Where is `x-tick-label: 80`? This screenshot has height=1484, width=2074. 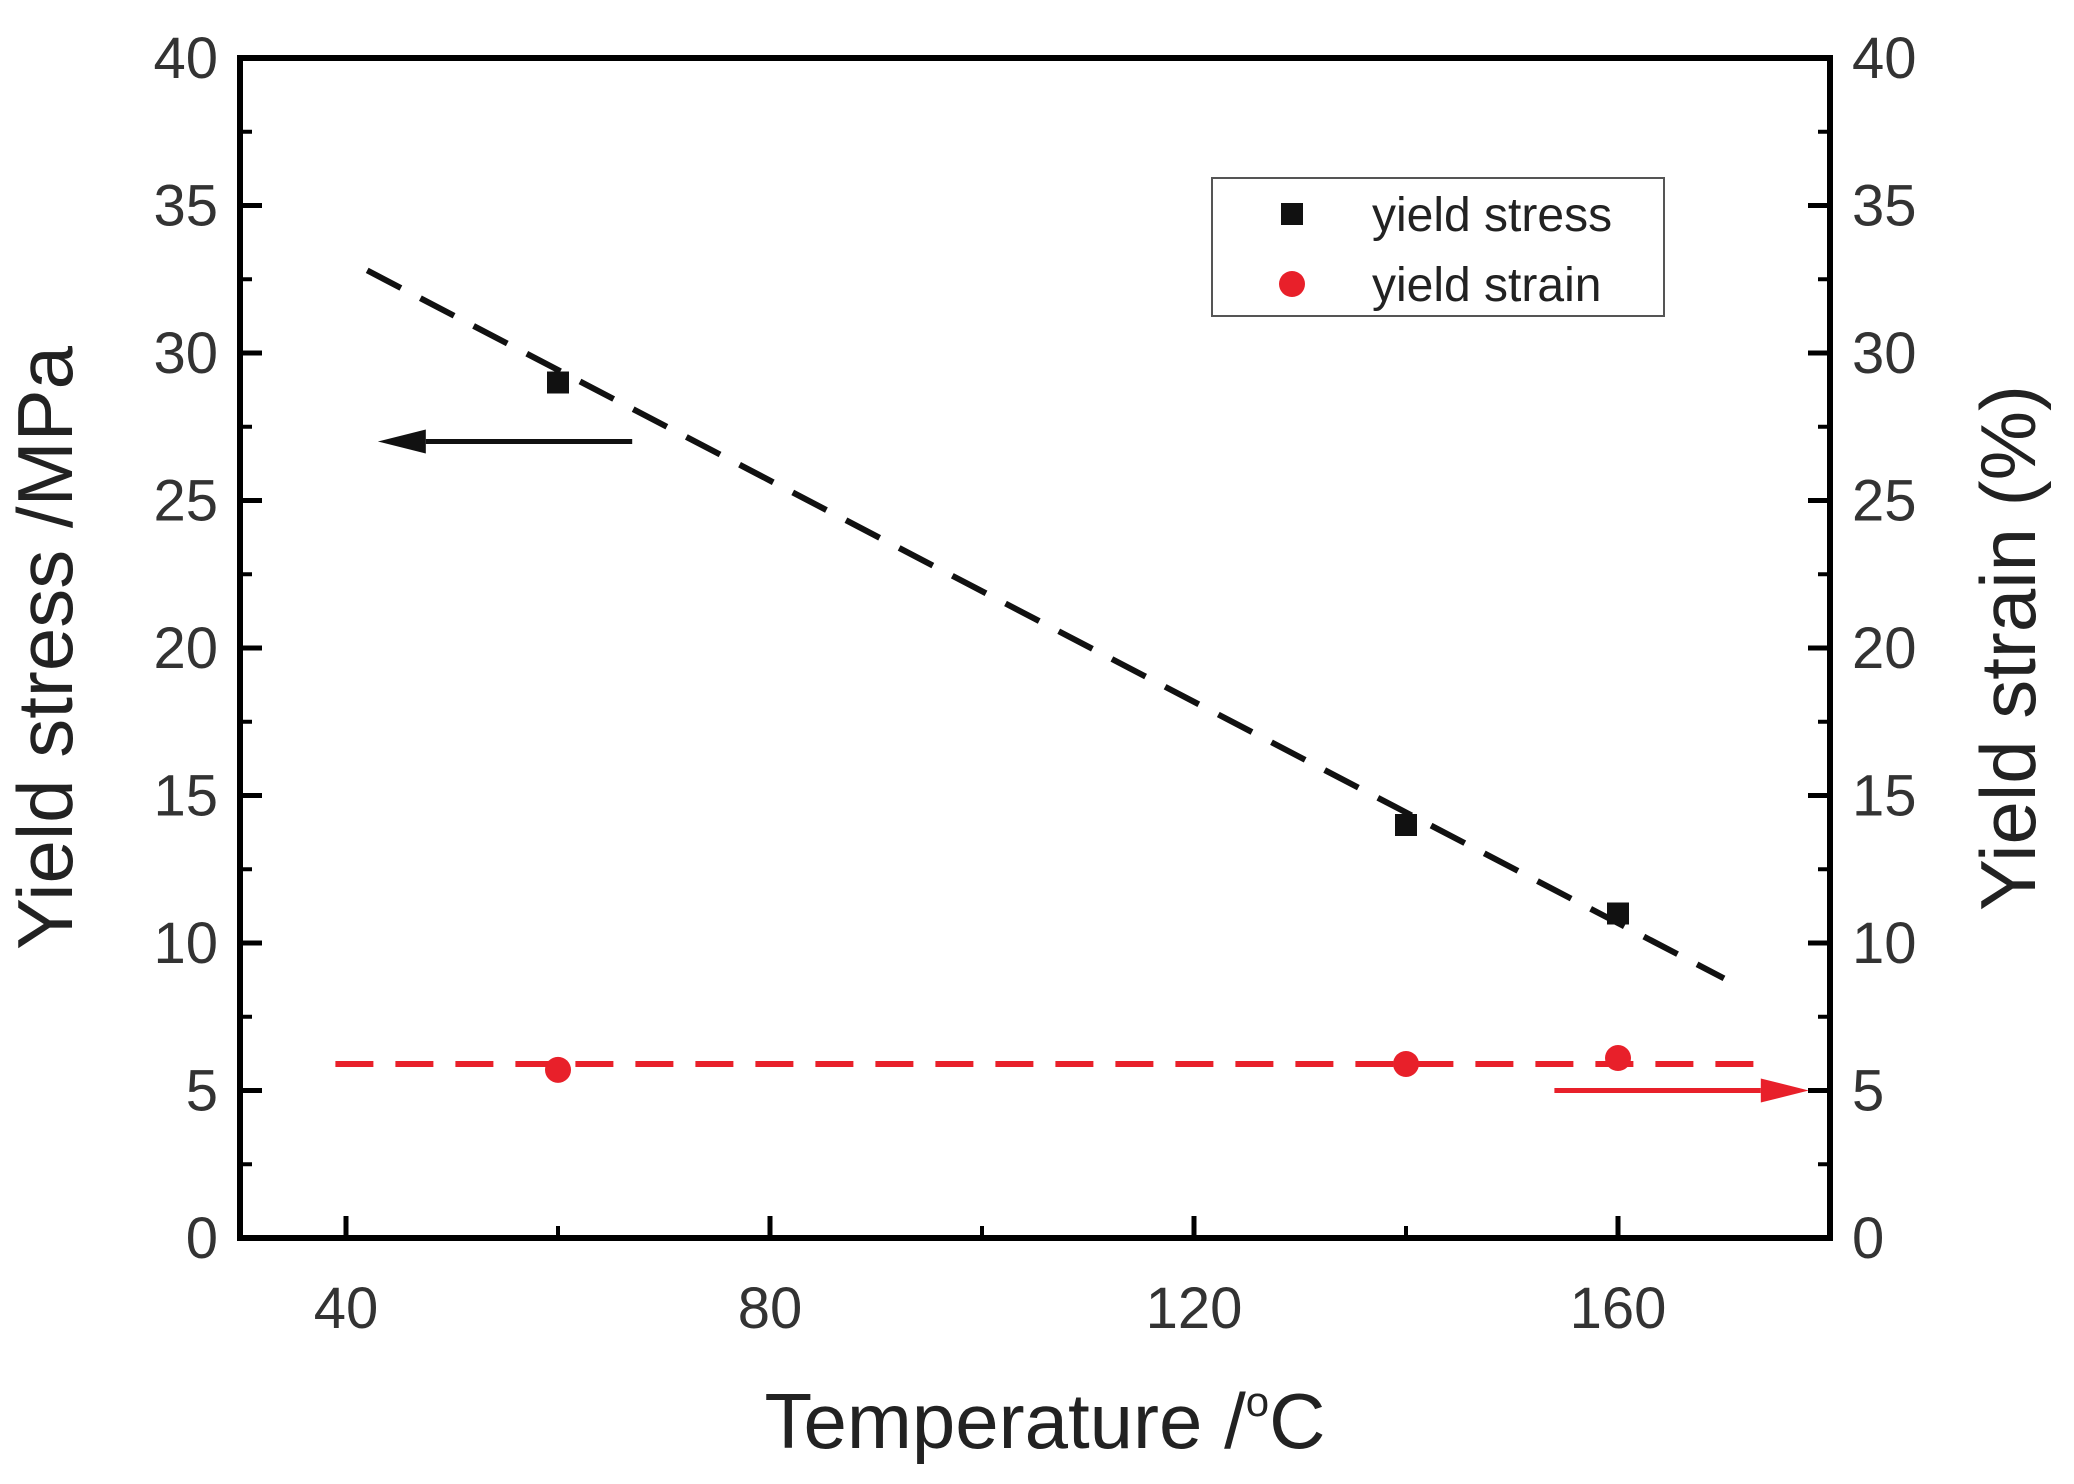 x-tick-label: 80 is located at coordinates (770, 1308).